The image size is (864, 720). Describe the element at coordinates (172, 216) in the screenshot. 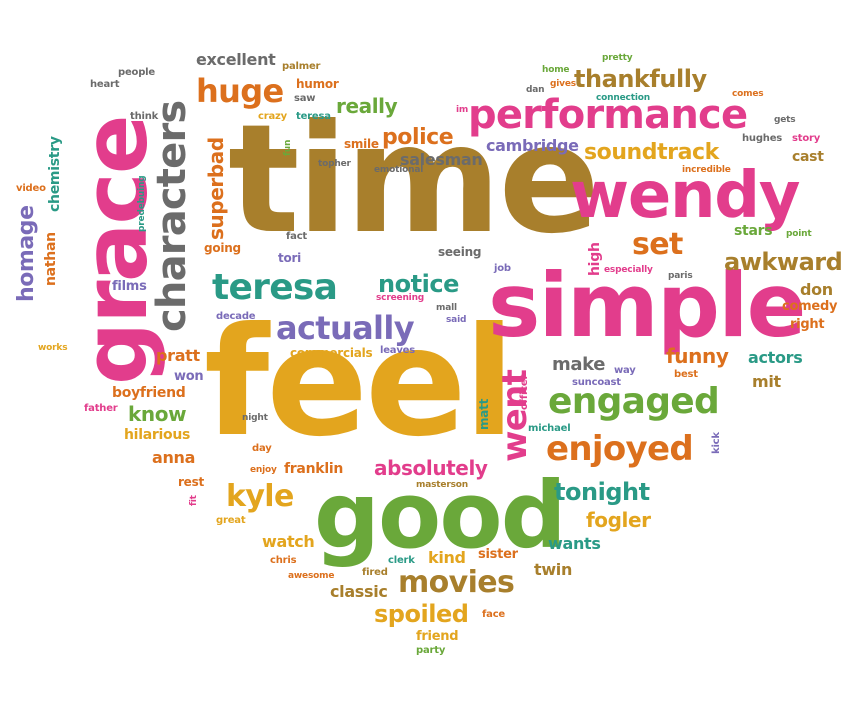

I see `word-characters: characters` at that location.